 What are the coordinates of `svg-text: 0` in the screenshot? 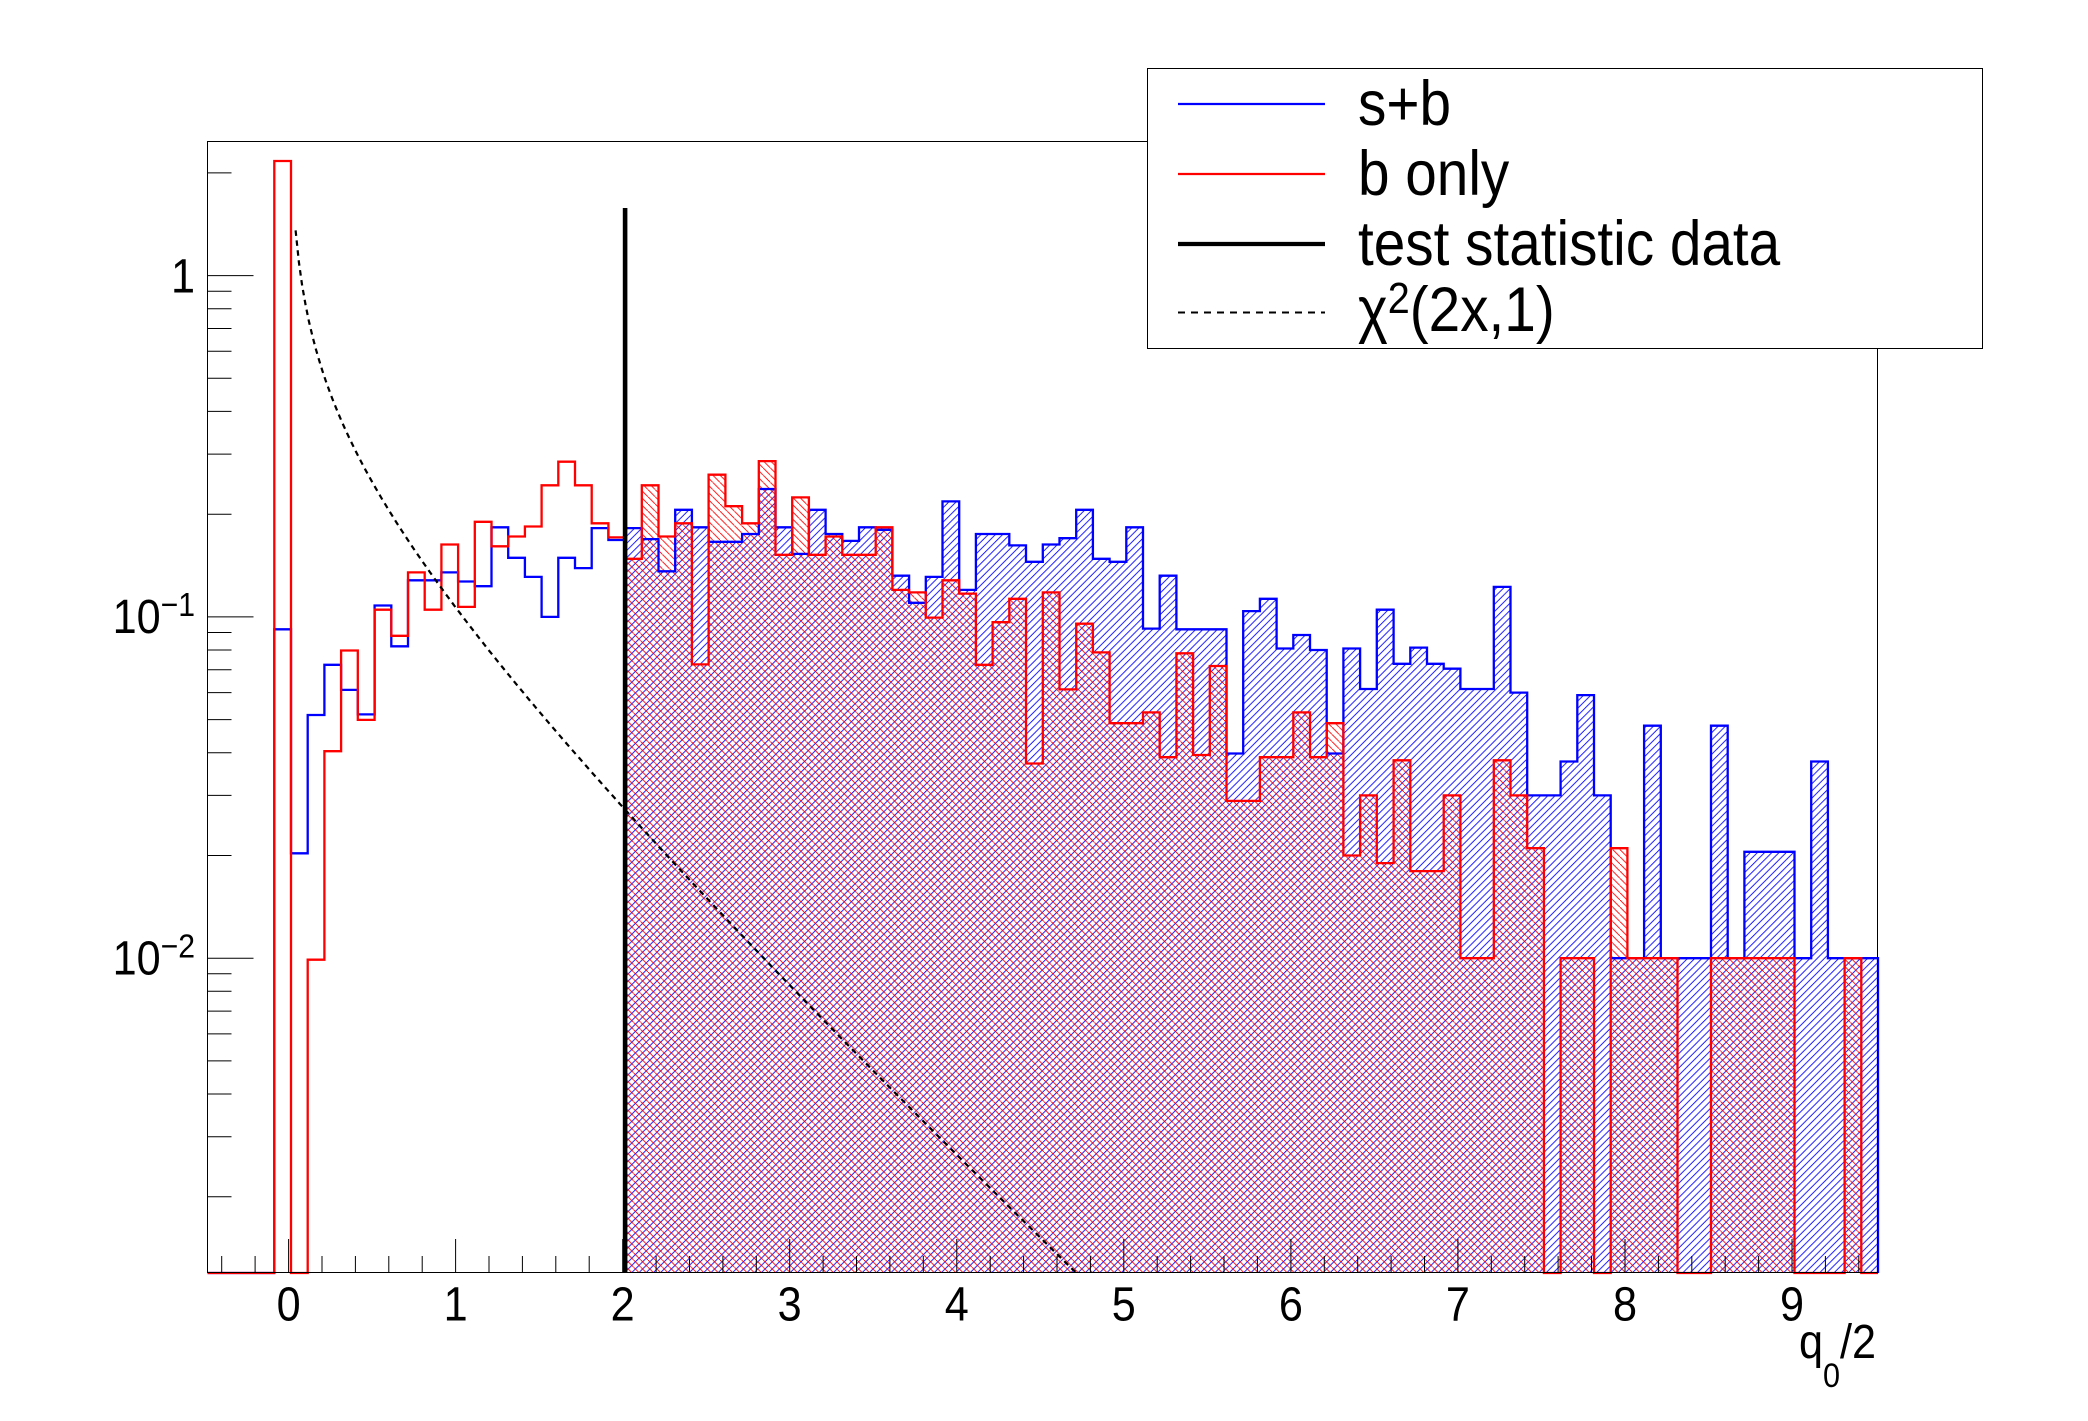 It's located at (289, 1304).